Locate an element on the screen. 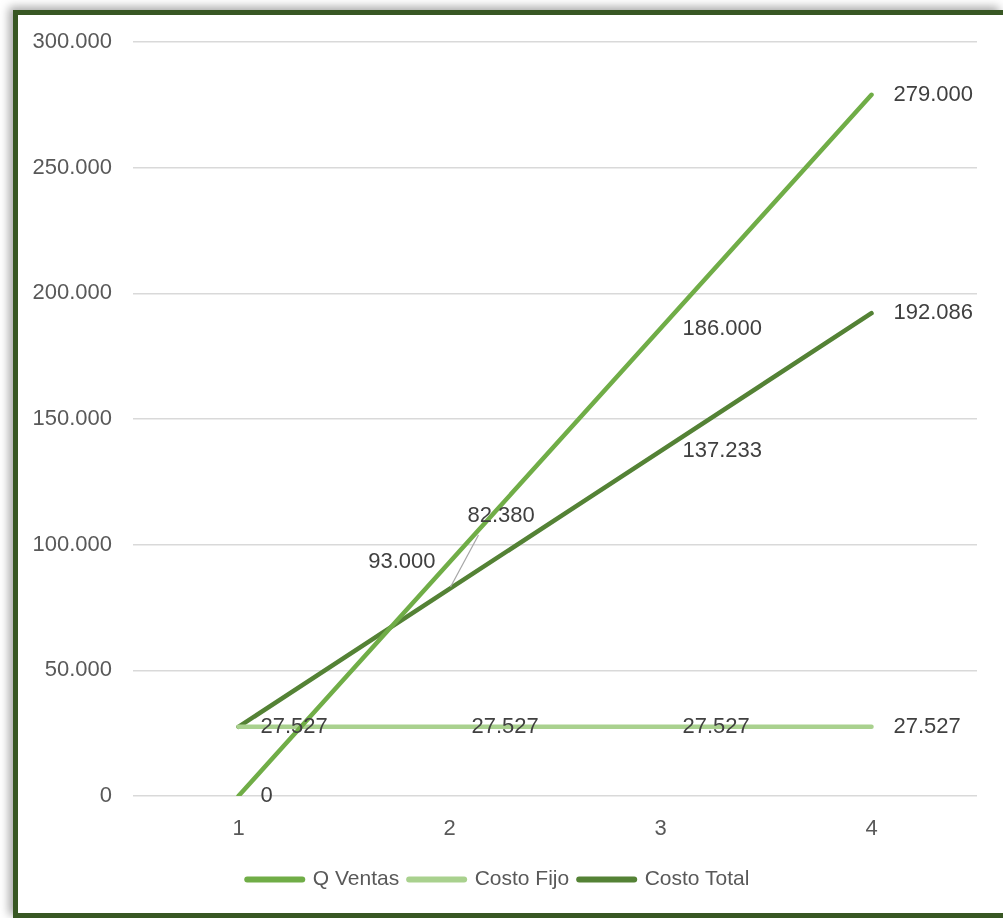  x-tick-label: 2 is located at coordinates (449, 828).